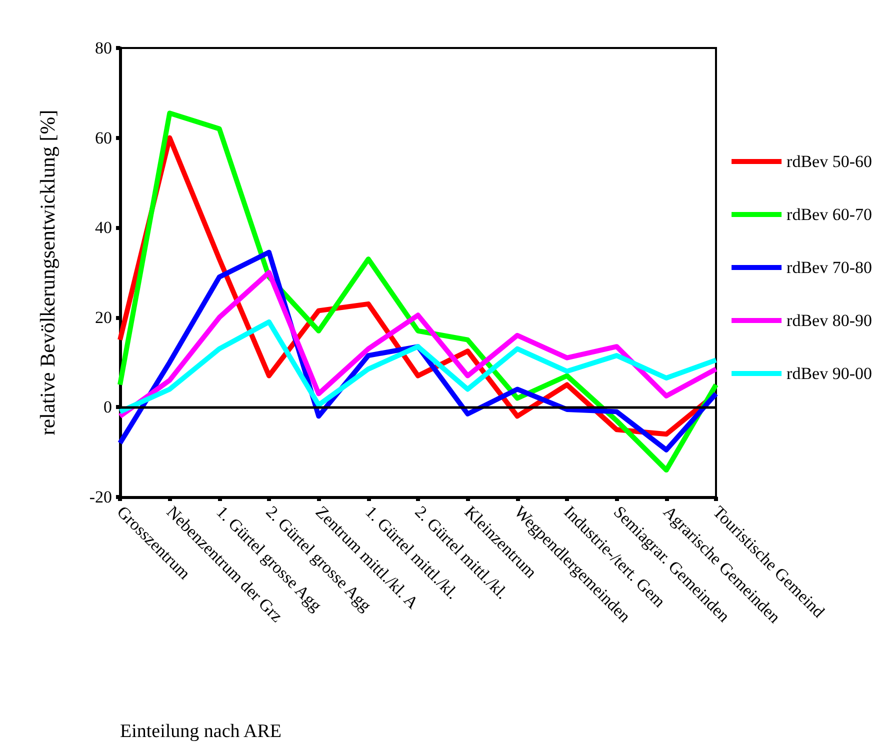 The height and width of the screenshot is (749, 890). What do you see at coordinates (48, 273) in the screenshot?
I see `y-axis-title: relative Bevölkerungsentwicklung [%]` at bounding box center [48, 273].